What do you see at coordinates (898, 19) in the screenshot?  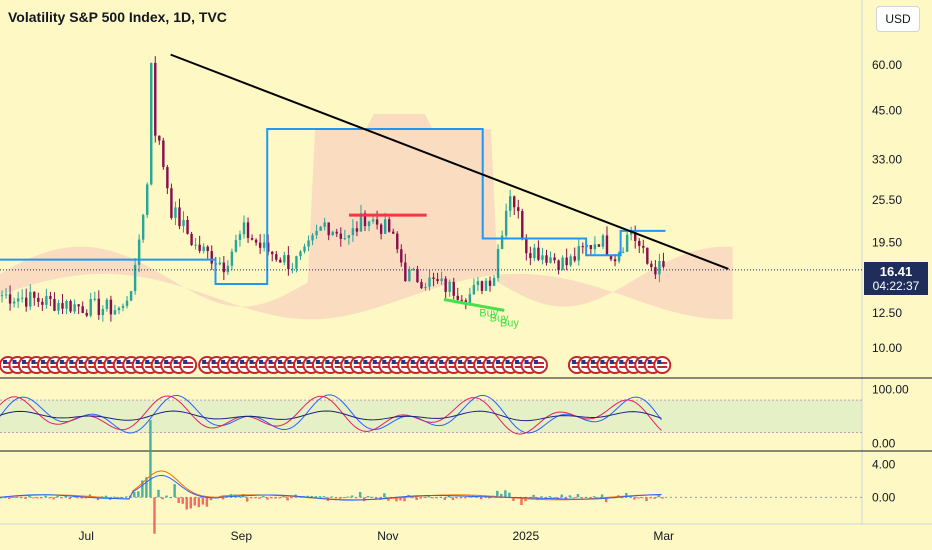 I see `currency-selector: USD` at bounding box center [898, 19].